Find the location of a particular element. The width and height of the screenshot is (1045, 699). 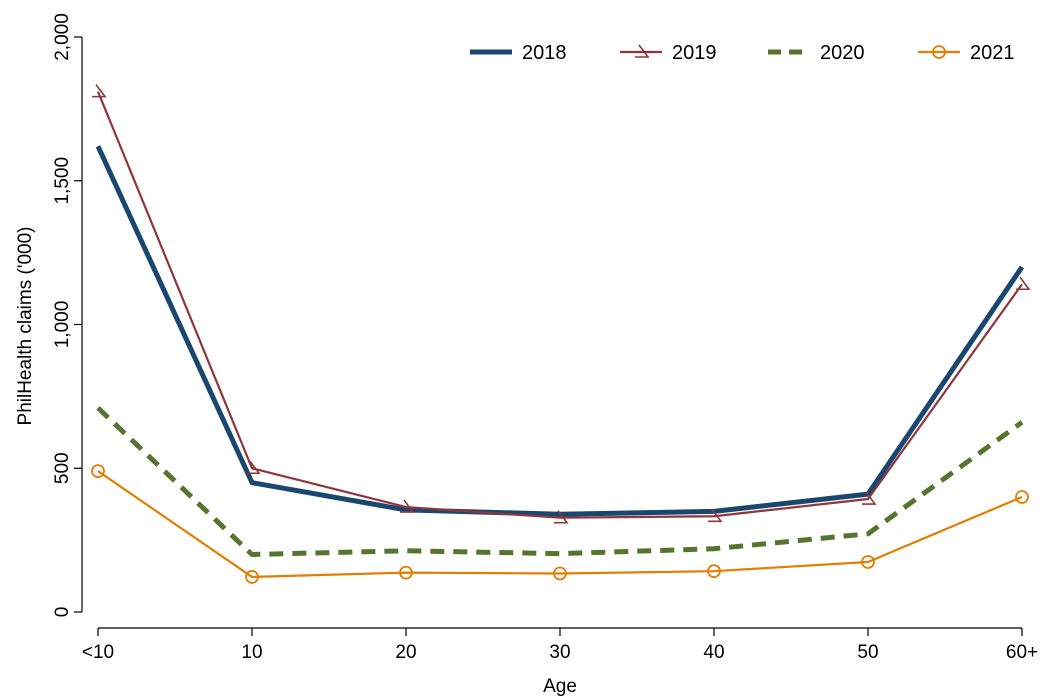

legend-label-2019: 2019 is located at coordinates (694, 53).